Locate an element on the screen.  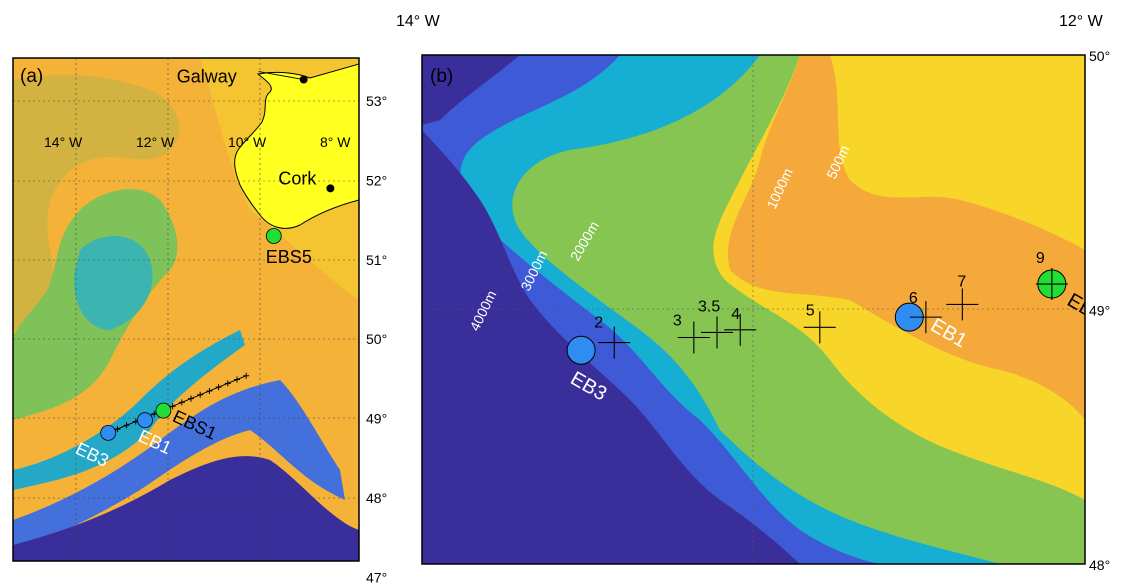
panel-a-lat-tick: 48° is located at coordinates (376, 498).